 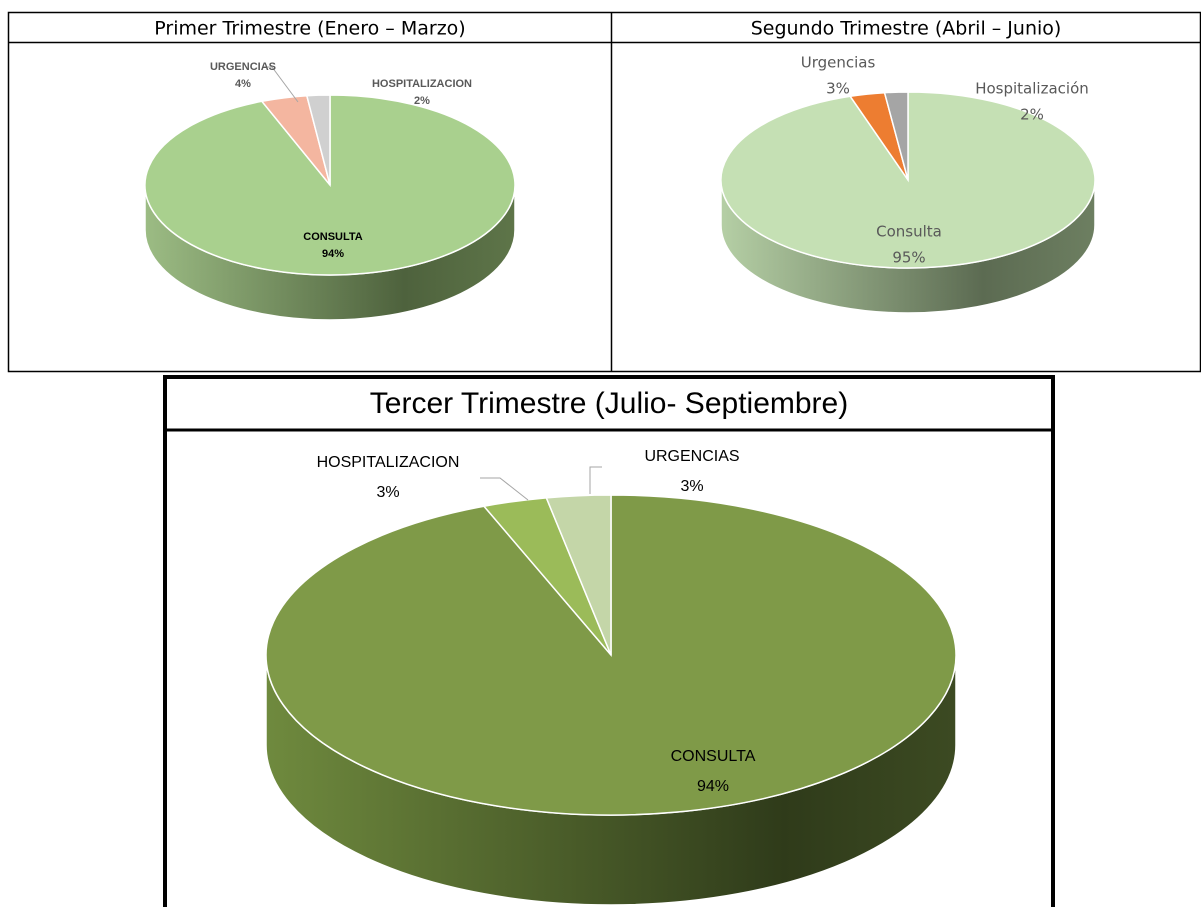 I want to click on slice-value: 95%, so click(x=908, y=258).